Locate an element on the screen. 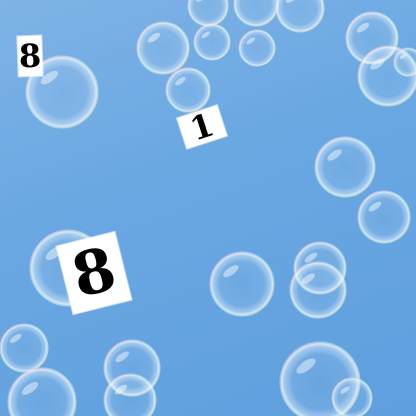 The width and height of the screenshot is (416, 416). digit-tile-top-left: 8 is located at coordinates (30, 56).